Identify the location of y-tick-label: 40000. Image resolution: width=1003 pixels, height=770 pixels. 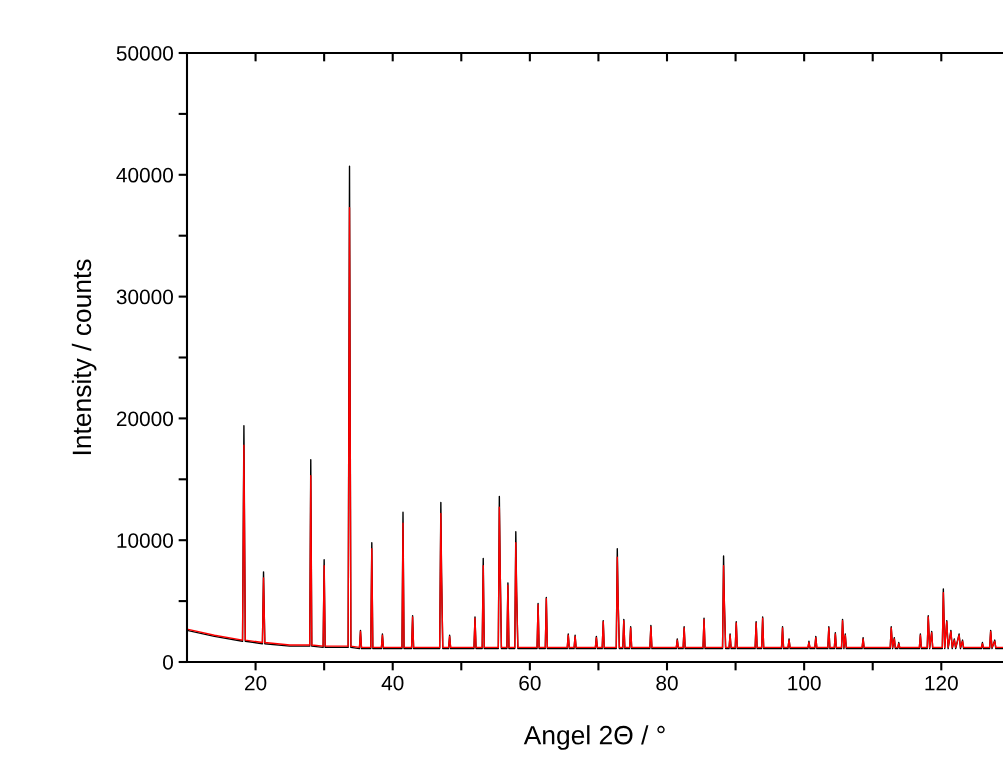
(144, 175).